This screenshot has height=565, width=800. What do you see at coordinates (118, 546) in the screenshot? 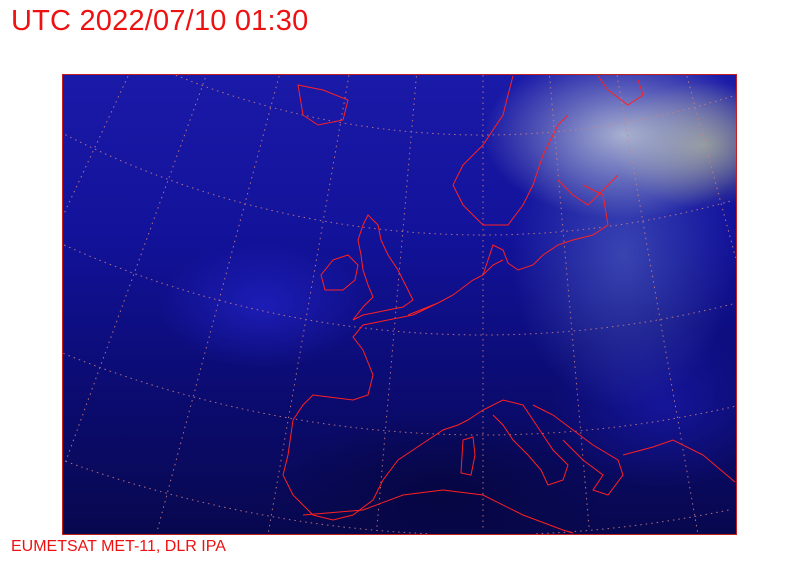
I see `source-credit: EUMETSAT MET-11, DLR IPA` at bounding box center [118, 546].